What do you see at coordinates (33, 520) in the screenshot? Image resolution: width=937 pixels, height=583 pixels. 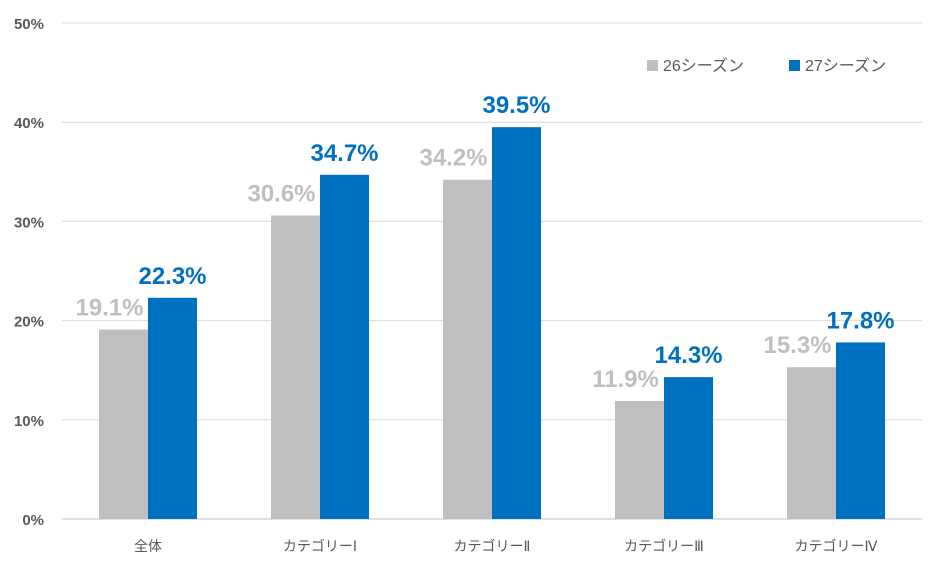 I see `y-tick-label: 0%` at bounding box center [33, 520].